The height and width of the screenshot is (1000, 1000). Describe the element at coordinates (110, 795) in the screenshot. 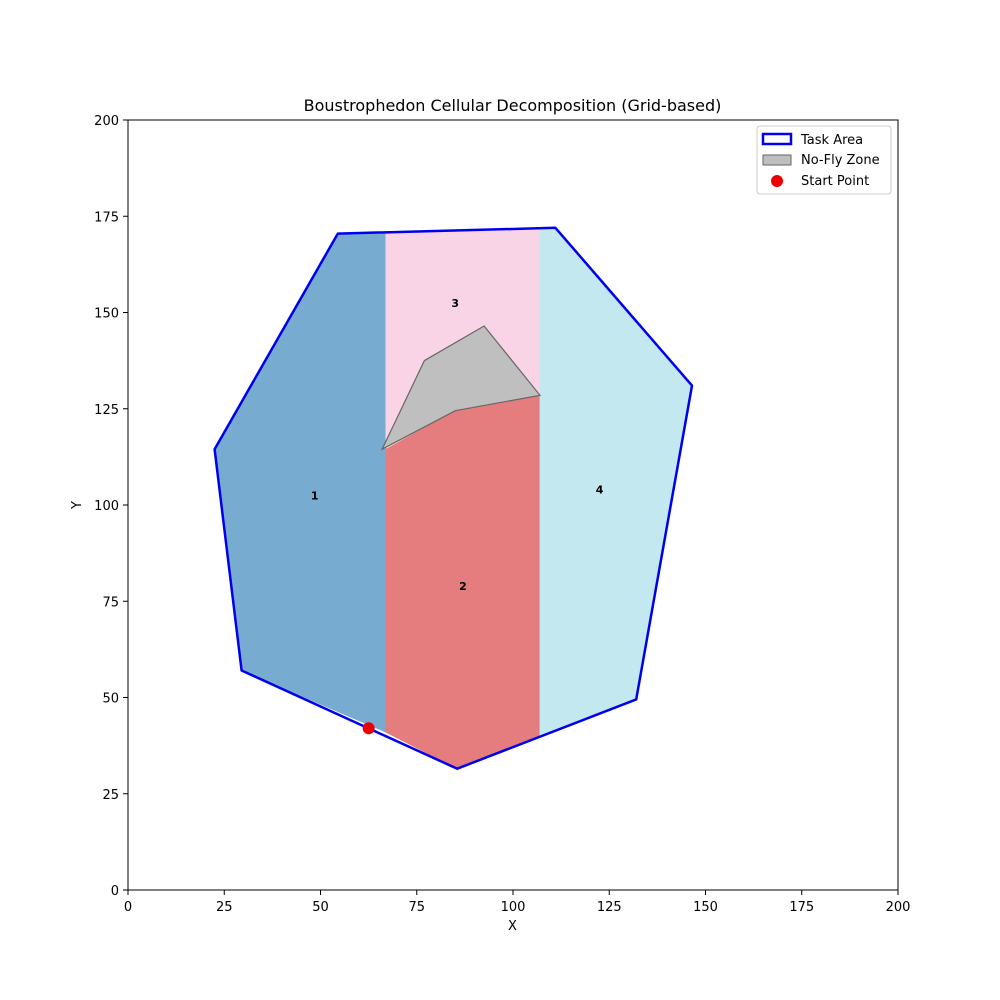

I see `y-tick-label: 25` at that location.